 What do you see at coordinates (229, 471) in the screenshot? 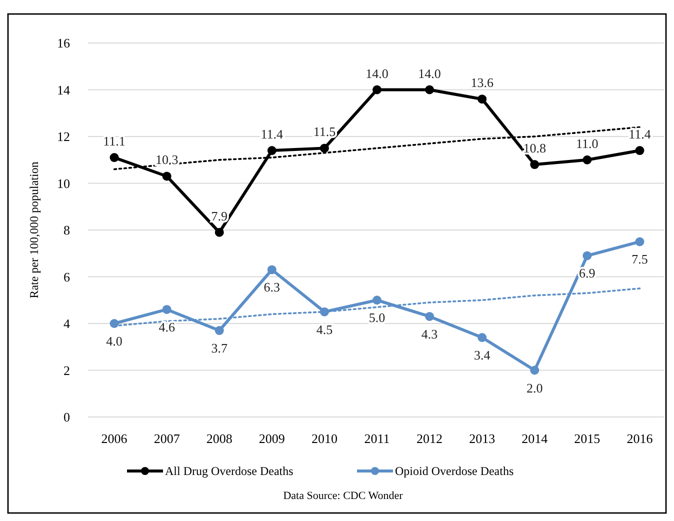
I see `legend-label: All Drug Overdose Deaths` at bounding box center [229, 471].